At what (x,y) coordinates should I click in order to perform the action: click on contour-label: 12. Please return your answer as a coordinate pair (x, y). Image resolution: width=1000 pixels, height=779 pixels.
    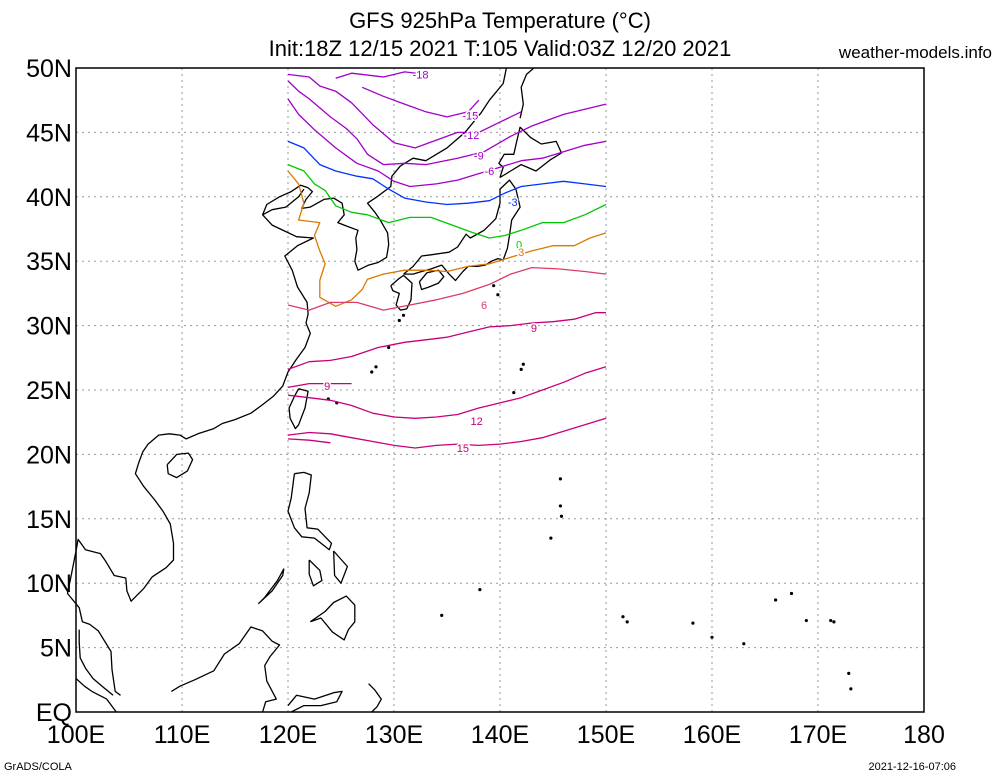
    Looking at the image, I should click on (477, 422).